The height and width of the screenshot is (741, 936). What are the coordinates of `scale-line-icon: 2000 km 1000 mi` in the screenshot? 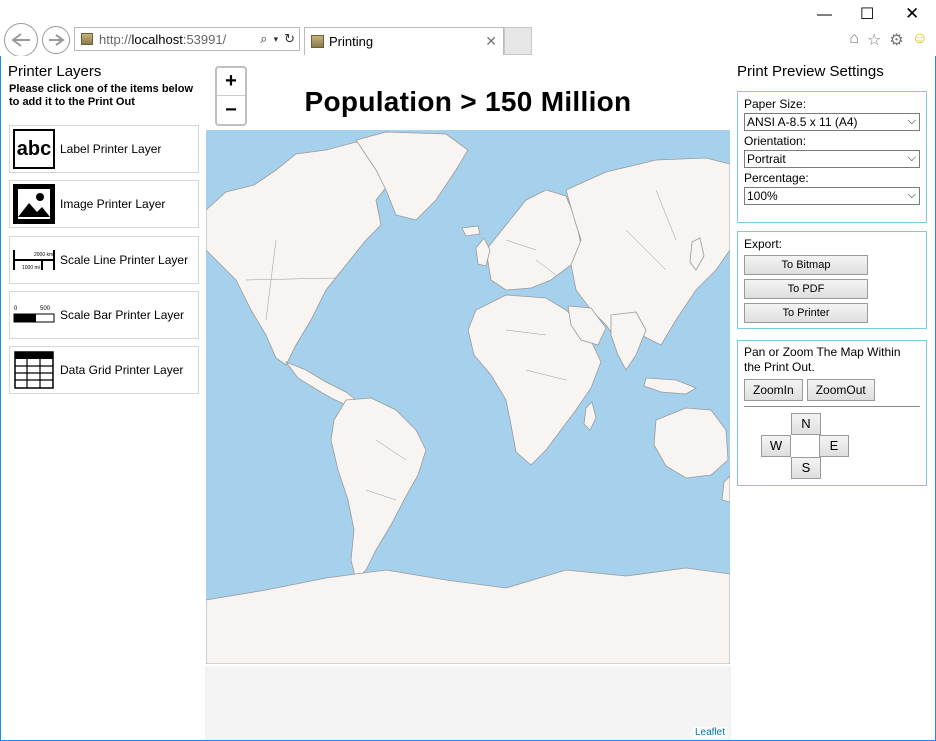 It's located at (34, 260).